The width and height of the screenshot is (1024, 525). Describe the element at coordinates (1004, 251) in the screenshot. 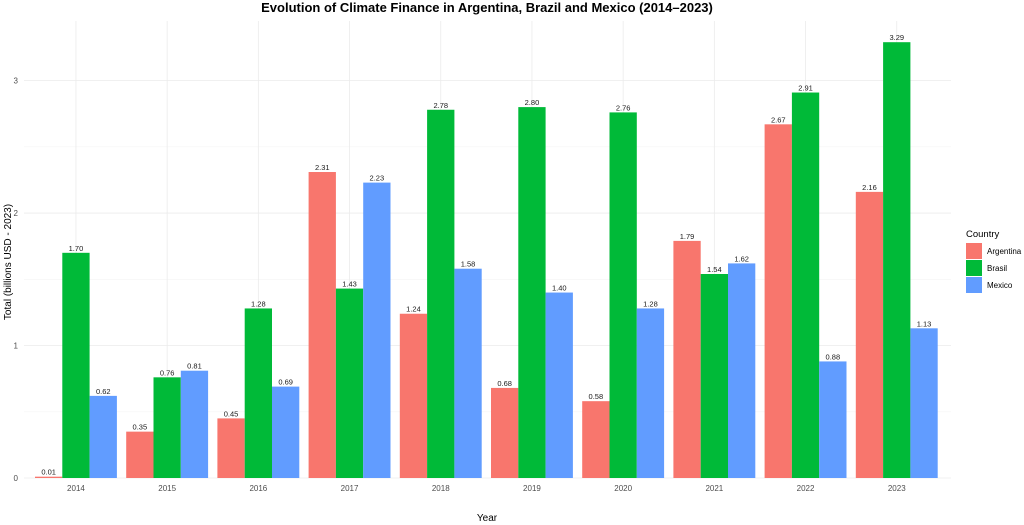

I see `legend-label: Argentina` at that location.